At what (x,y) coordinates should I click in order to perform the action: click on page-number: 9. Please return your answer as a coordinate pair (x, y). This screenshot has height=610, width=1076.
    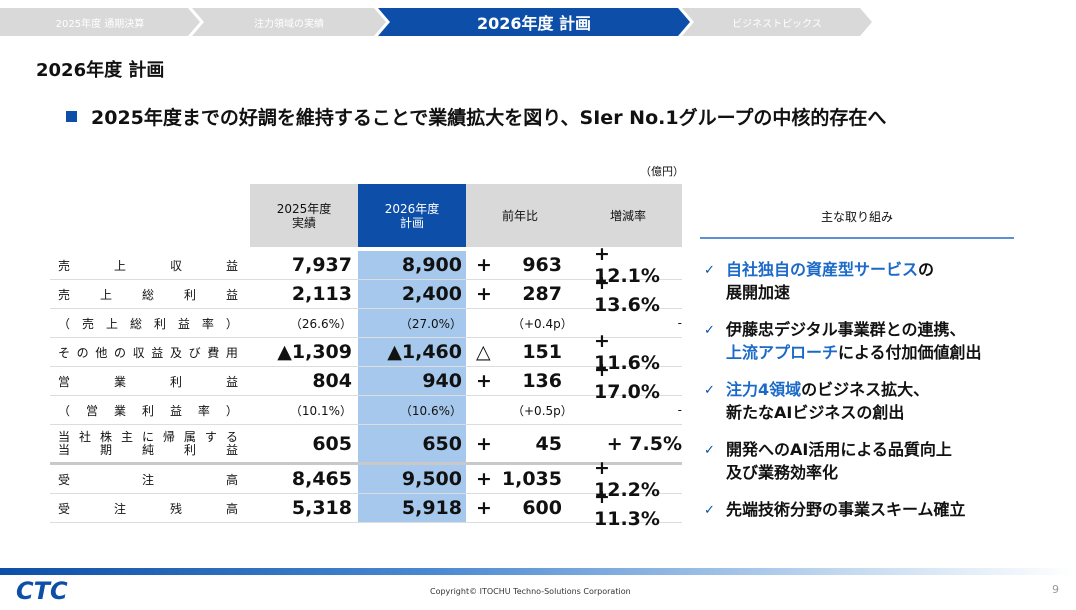
    Looking at the image, I should click on (1055, 589).